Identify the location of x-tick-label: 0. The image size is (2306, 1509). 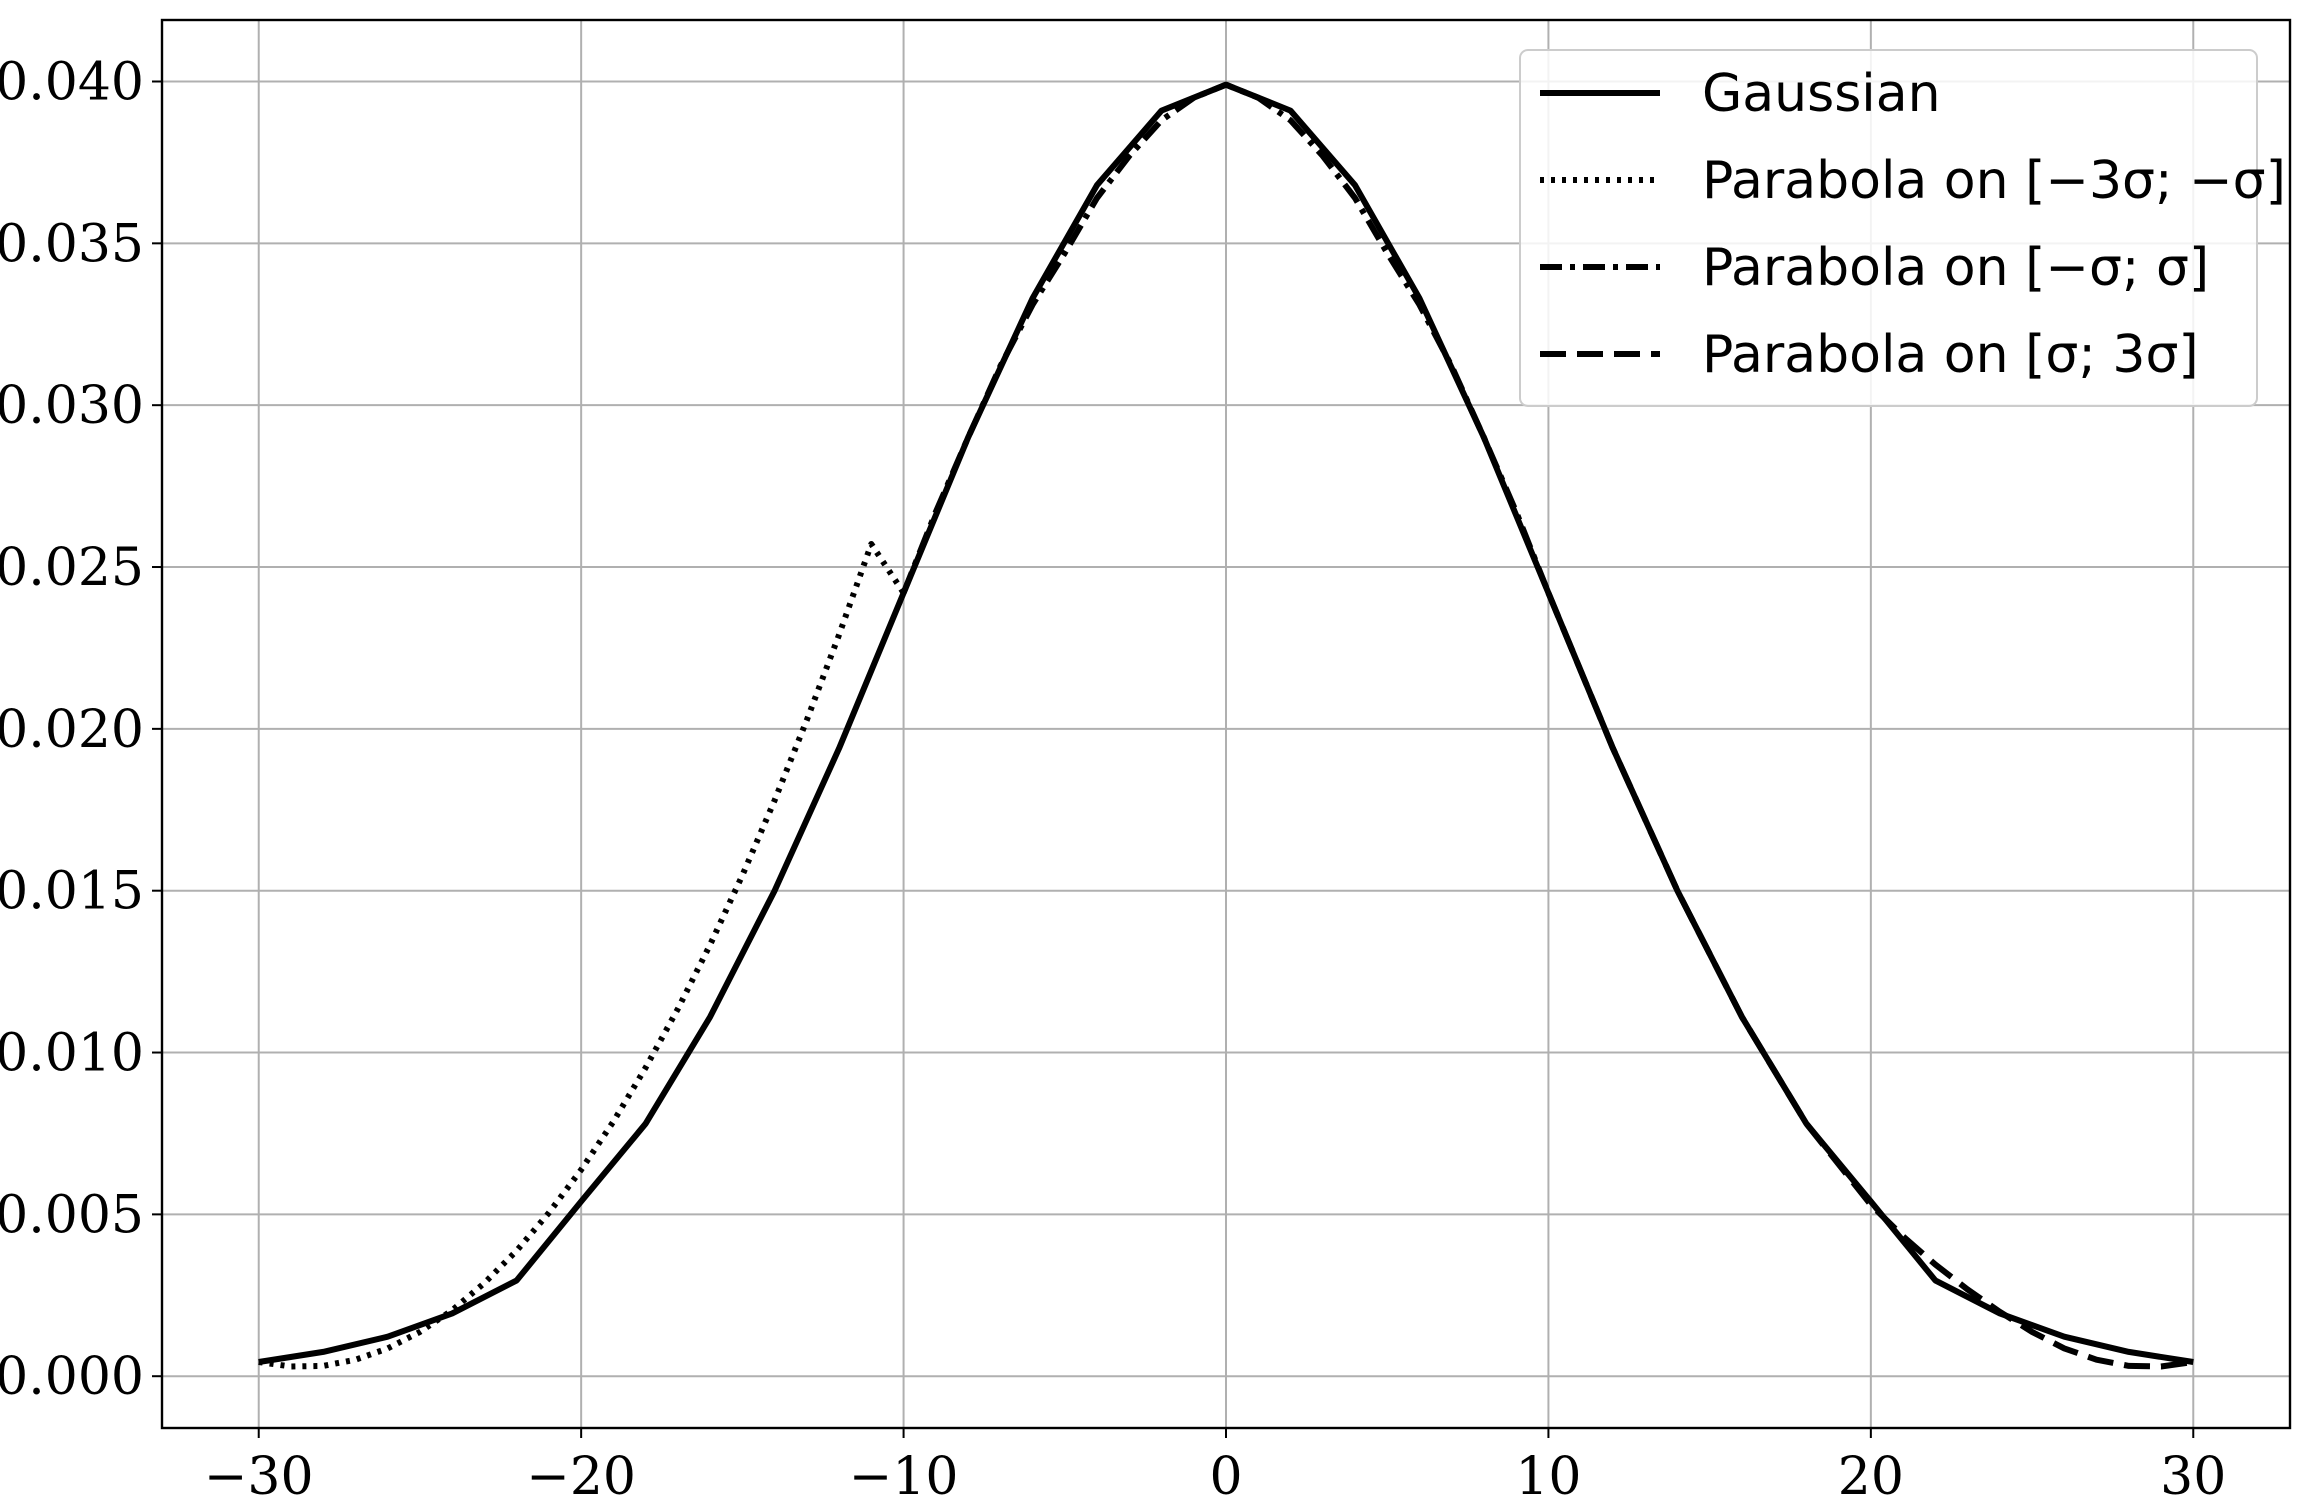
(1225, 1477).